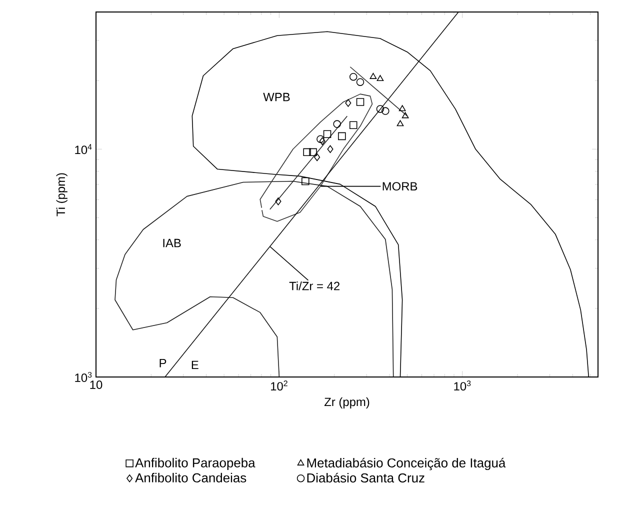 The image size is (632, 516). What do you see at coordinates (195, 464) in the screenshot?
I see `legend-label: Anfibolito Paraopeba` at bounding box center [195, 464].